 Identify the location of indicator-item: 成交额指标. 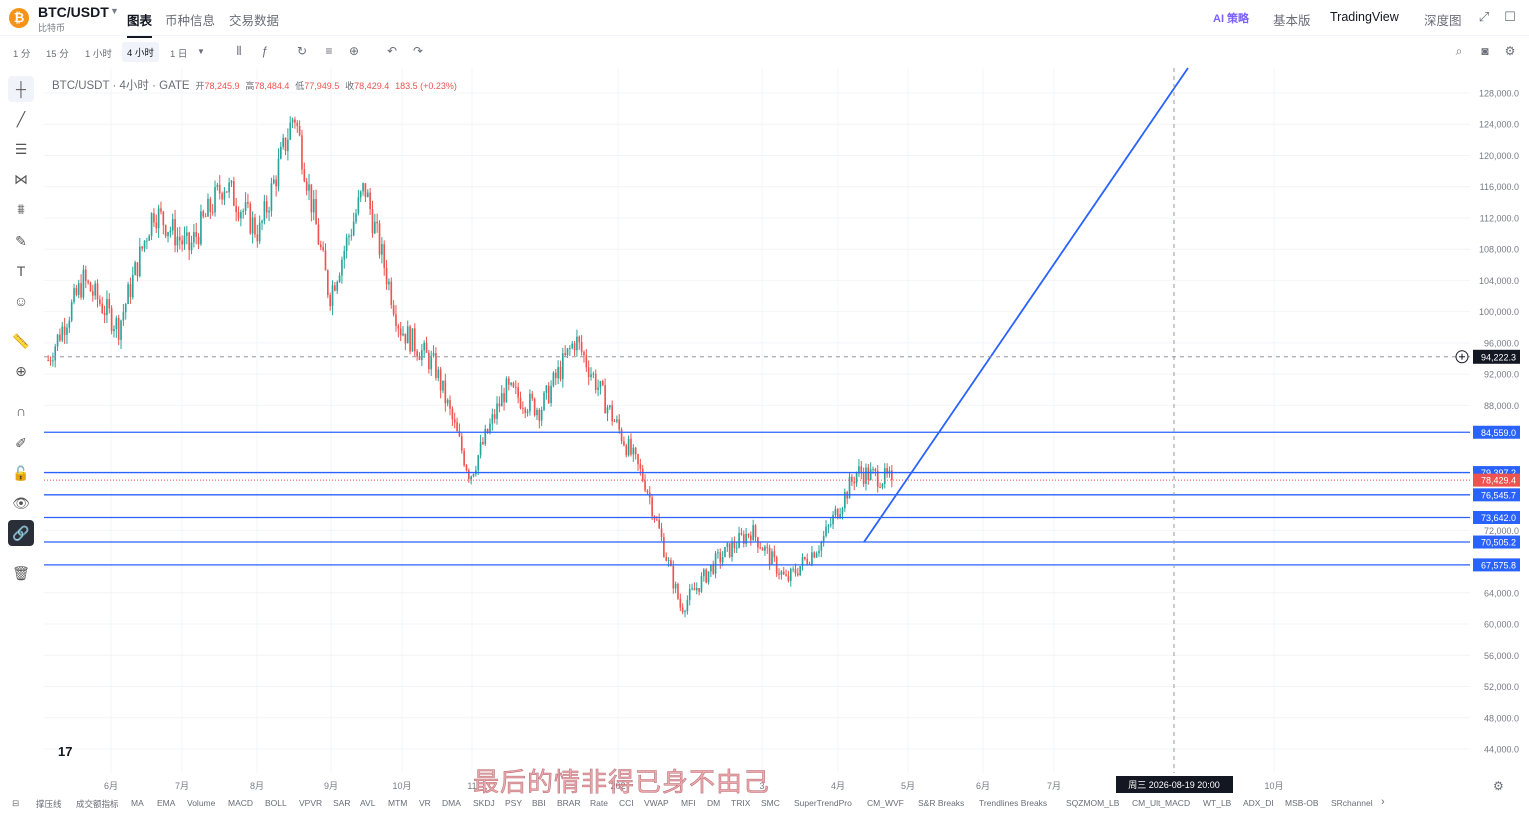
(97, 804).